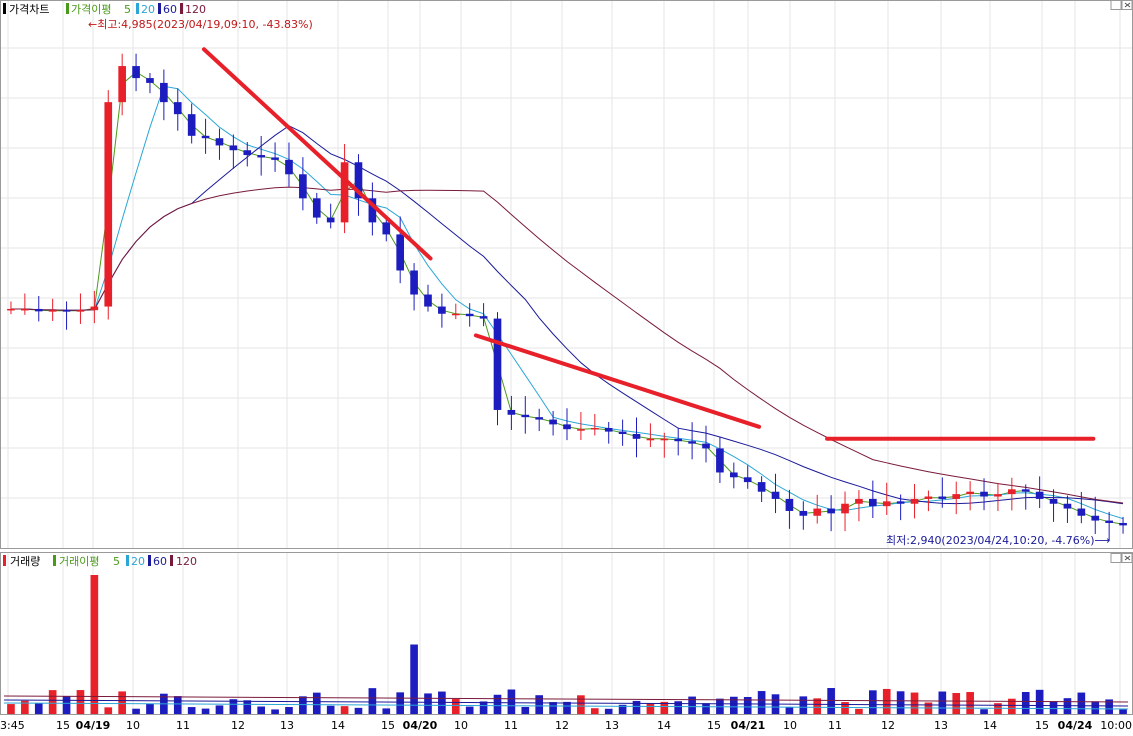  Describe the element at coordinates (116, 561) in the screenshot. I see `volume-ma5: 5` at that location.